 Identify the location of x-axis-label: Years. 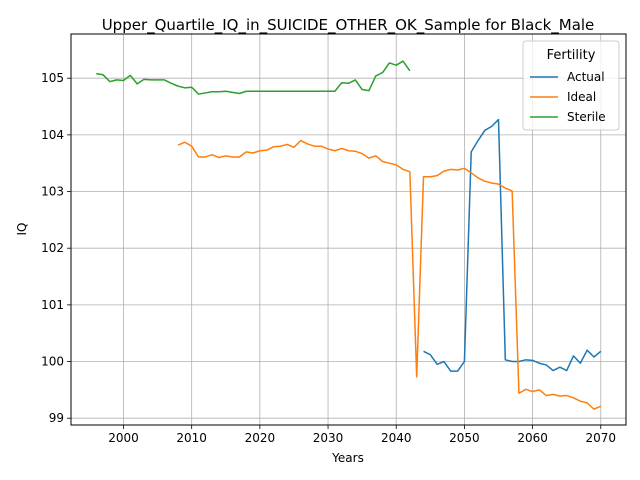
(347, 458).